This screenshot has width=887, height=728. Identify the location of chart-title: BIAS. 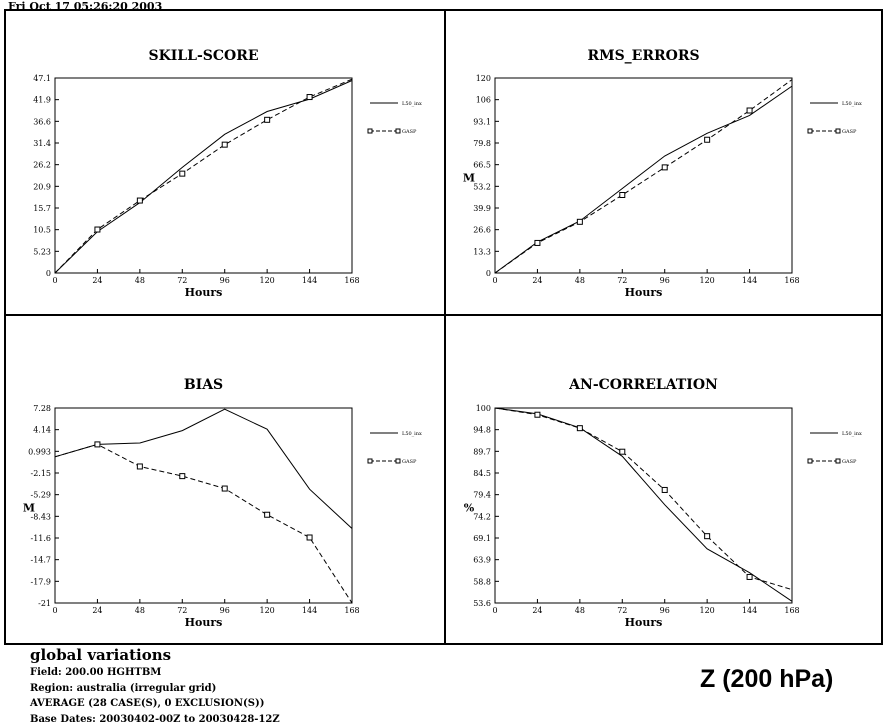
(203, 385).